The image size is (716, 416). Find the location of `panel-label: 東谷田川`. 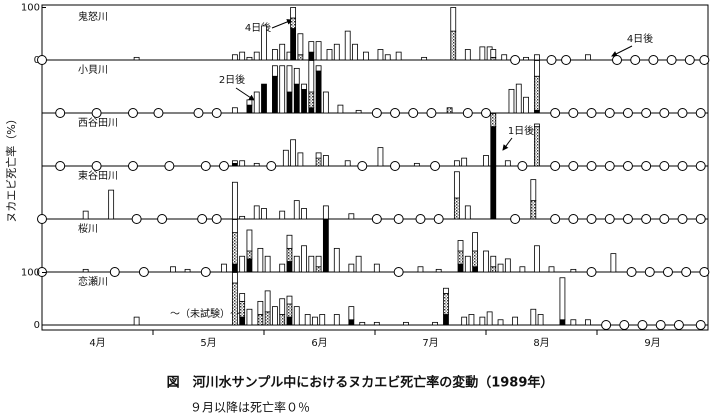

panel-label: 東谷田川 is located at coordinates (98, 175).